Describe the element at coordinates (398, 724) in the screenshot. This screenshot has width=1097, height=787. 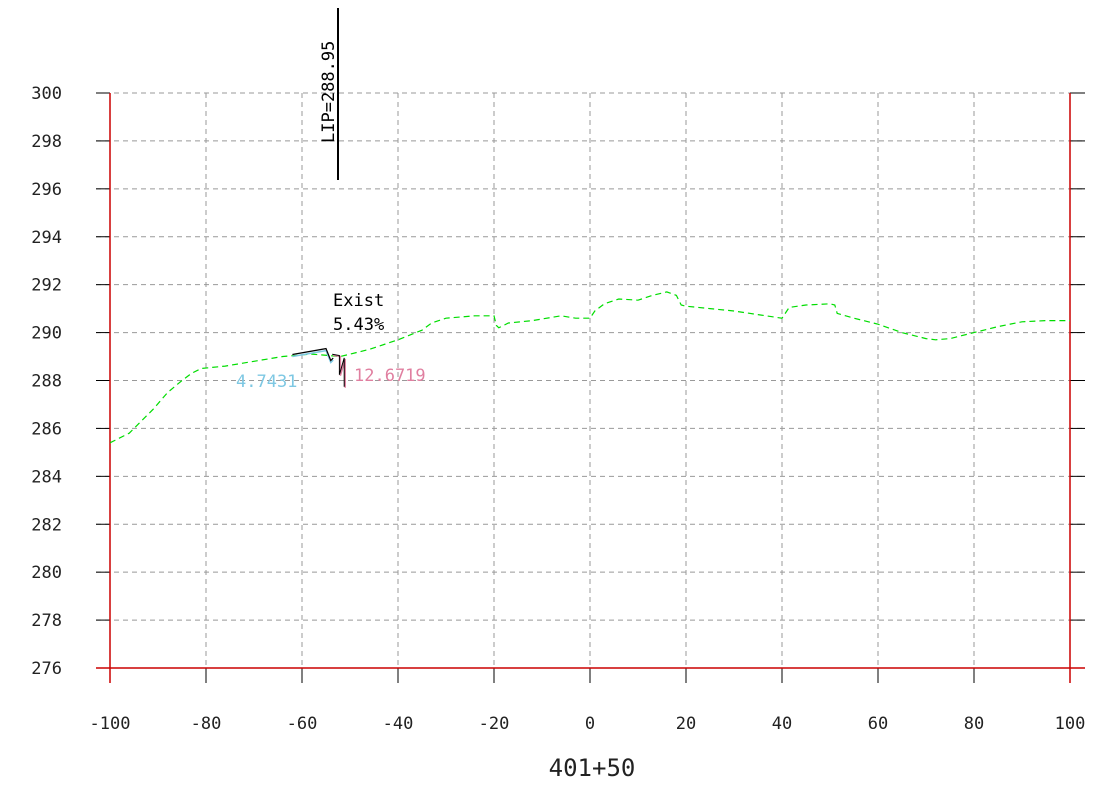
I see `x-tick-label: -40` at that location.